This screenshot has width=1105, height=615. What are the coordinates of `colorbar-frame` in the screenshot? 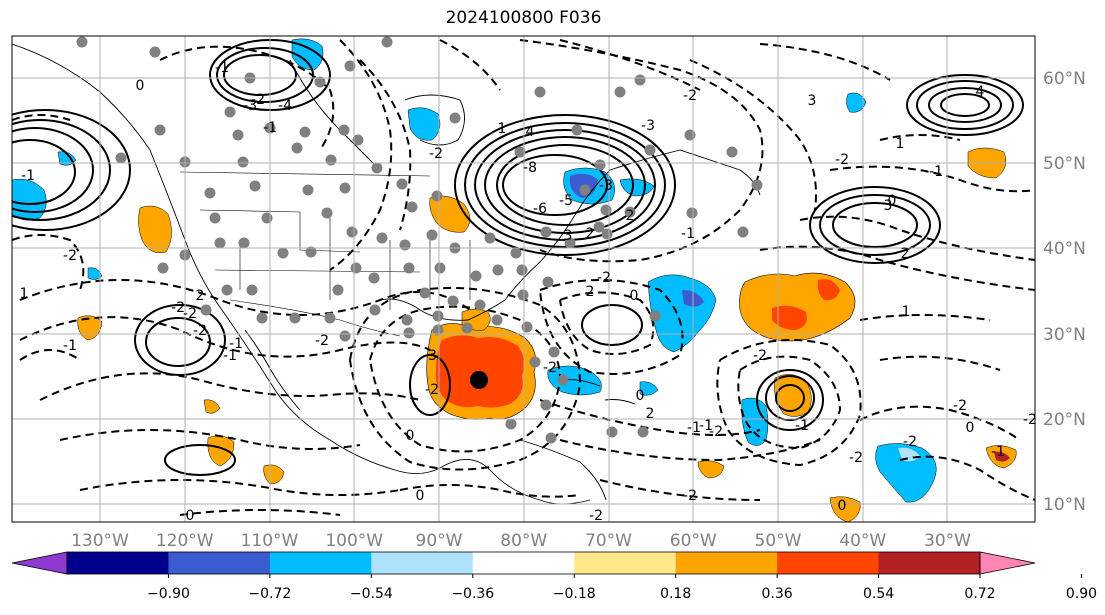 It's located at (523, 563).